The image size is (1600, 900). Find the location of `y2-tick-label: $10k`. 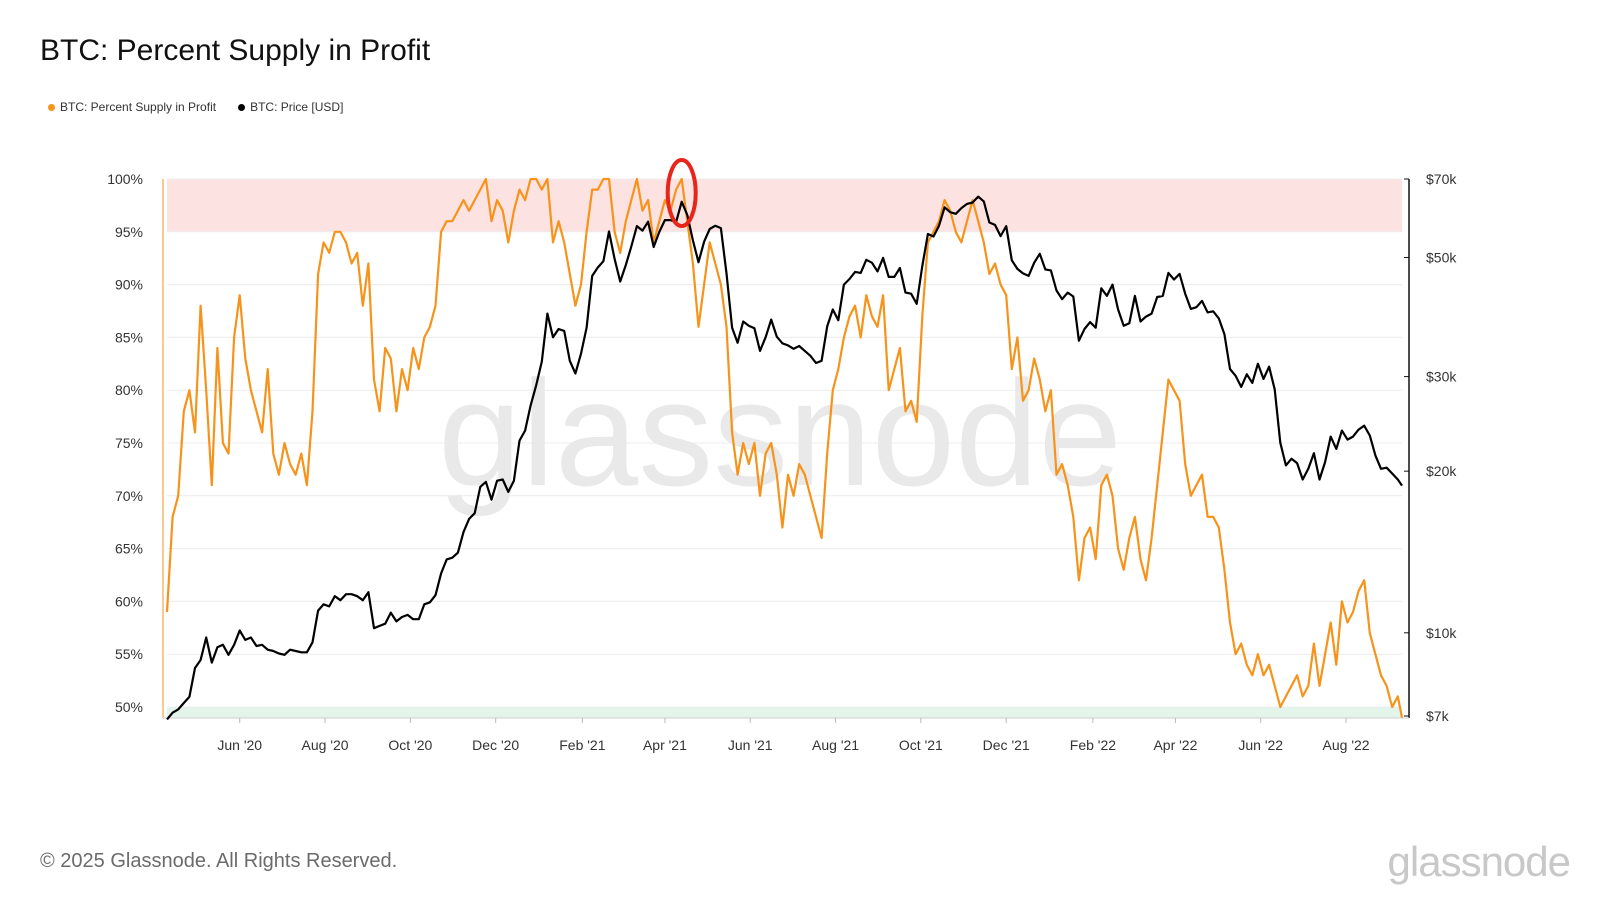

y2-tick-label: $10k is located at coordinates (1441, 633).